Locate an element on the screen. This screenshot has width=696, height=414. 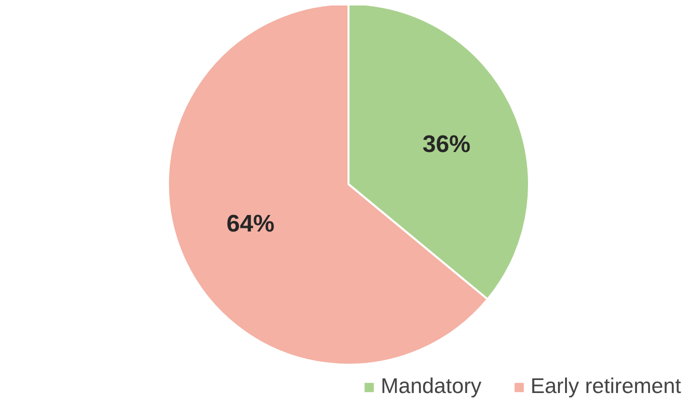
legend-label: Mandatory is located at coordinates (431, 386).